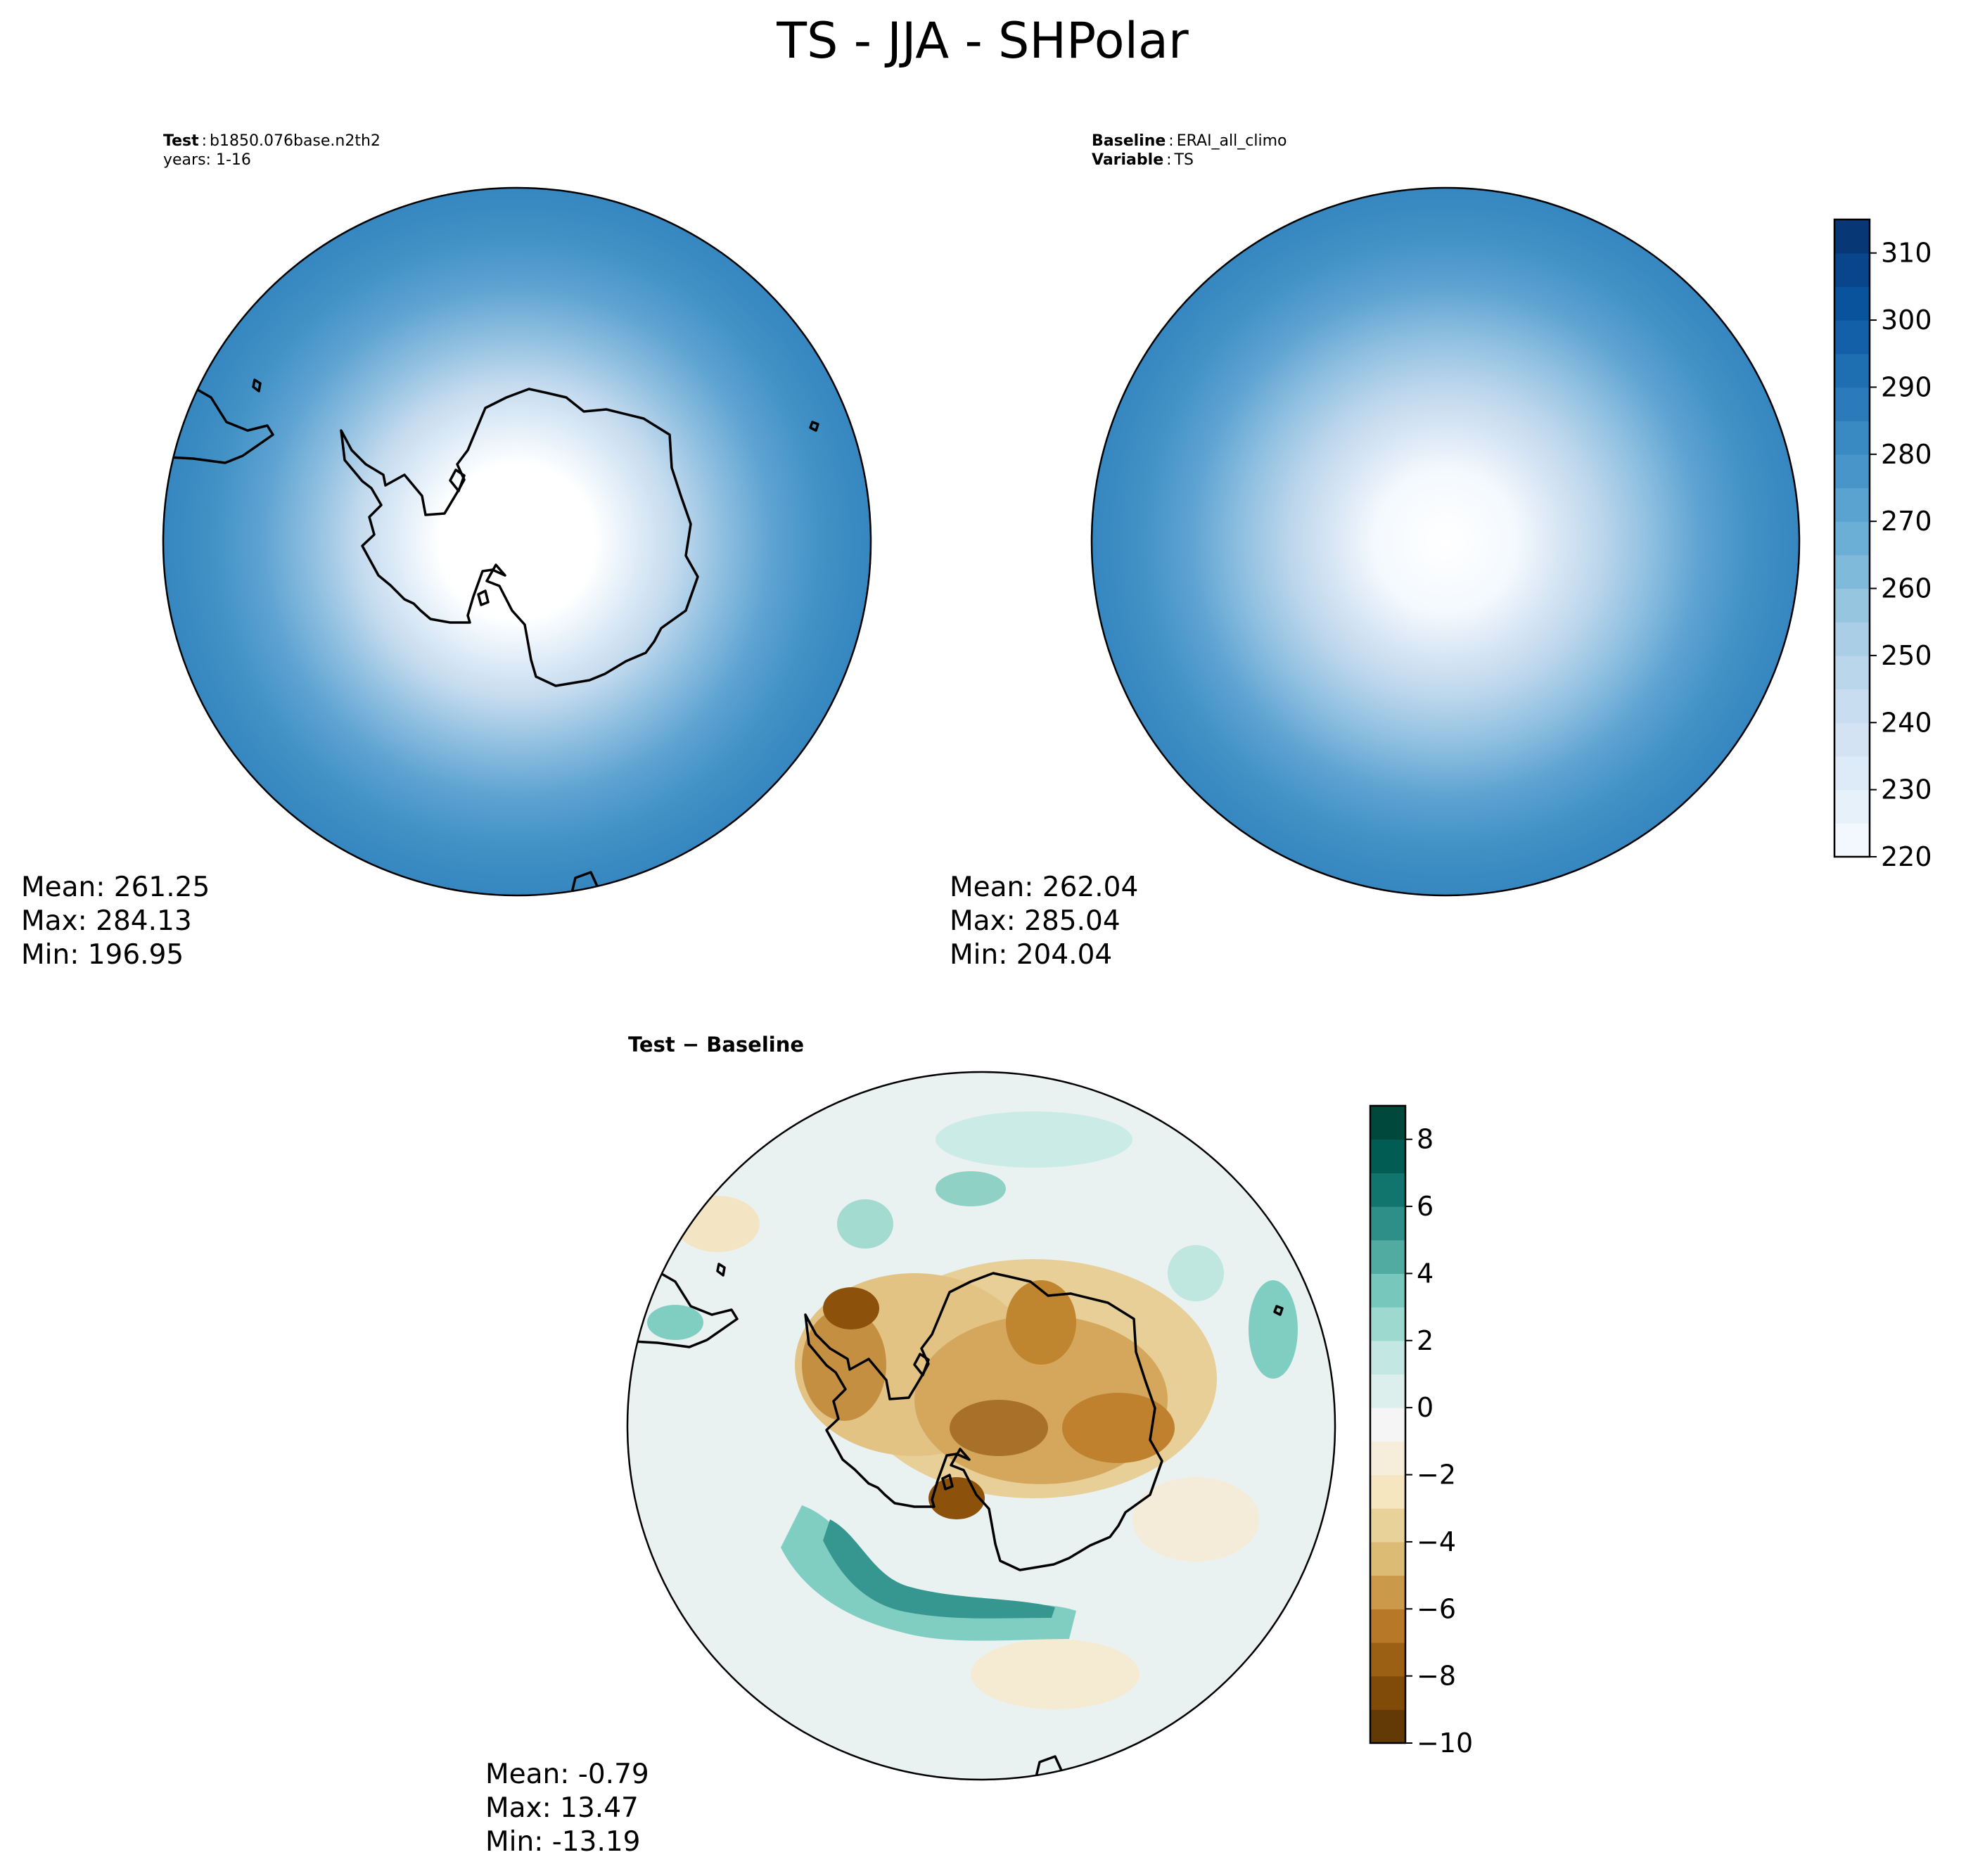 The width and height of the screenshot is (1966, 1876). Describe the element at coordinates (1906, 454) in the screenshot. I see `field-colorbar-tick-label: 280` at that location.